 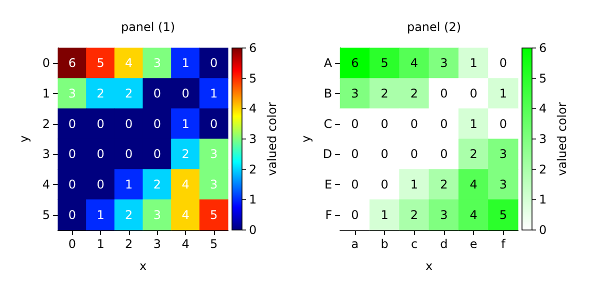 I want to click on y-tick-label: E, so click(x=328, y=185).